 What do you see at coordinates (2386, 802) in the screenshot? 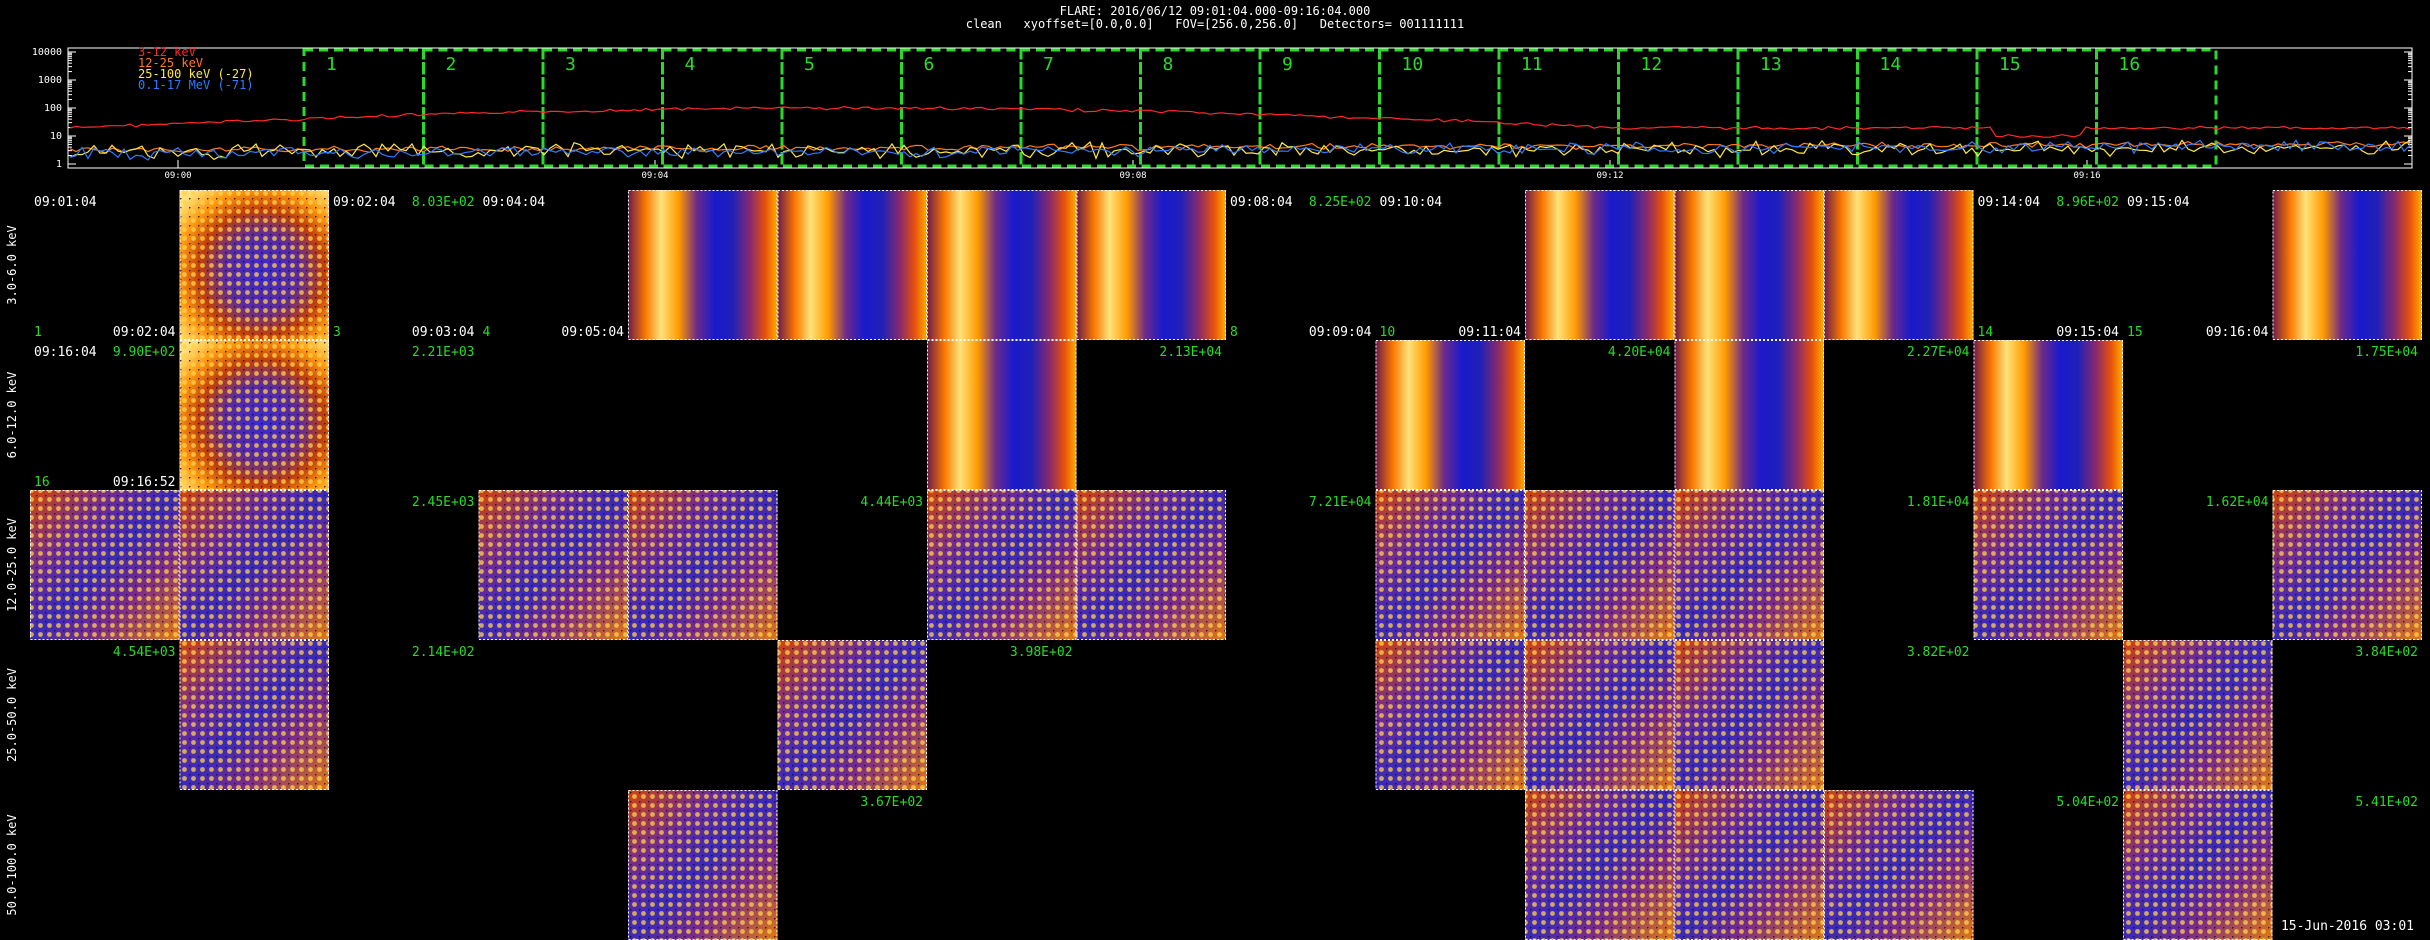
I see `cell-label-green: 5.41E+02` at bounding box center [2386, 802].